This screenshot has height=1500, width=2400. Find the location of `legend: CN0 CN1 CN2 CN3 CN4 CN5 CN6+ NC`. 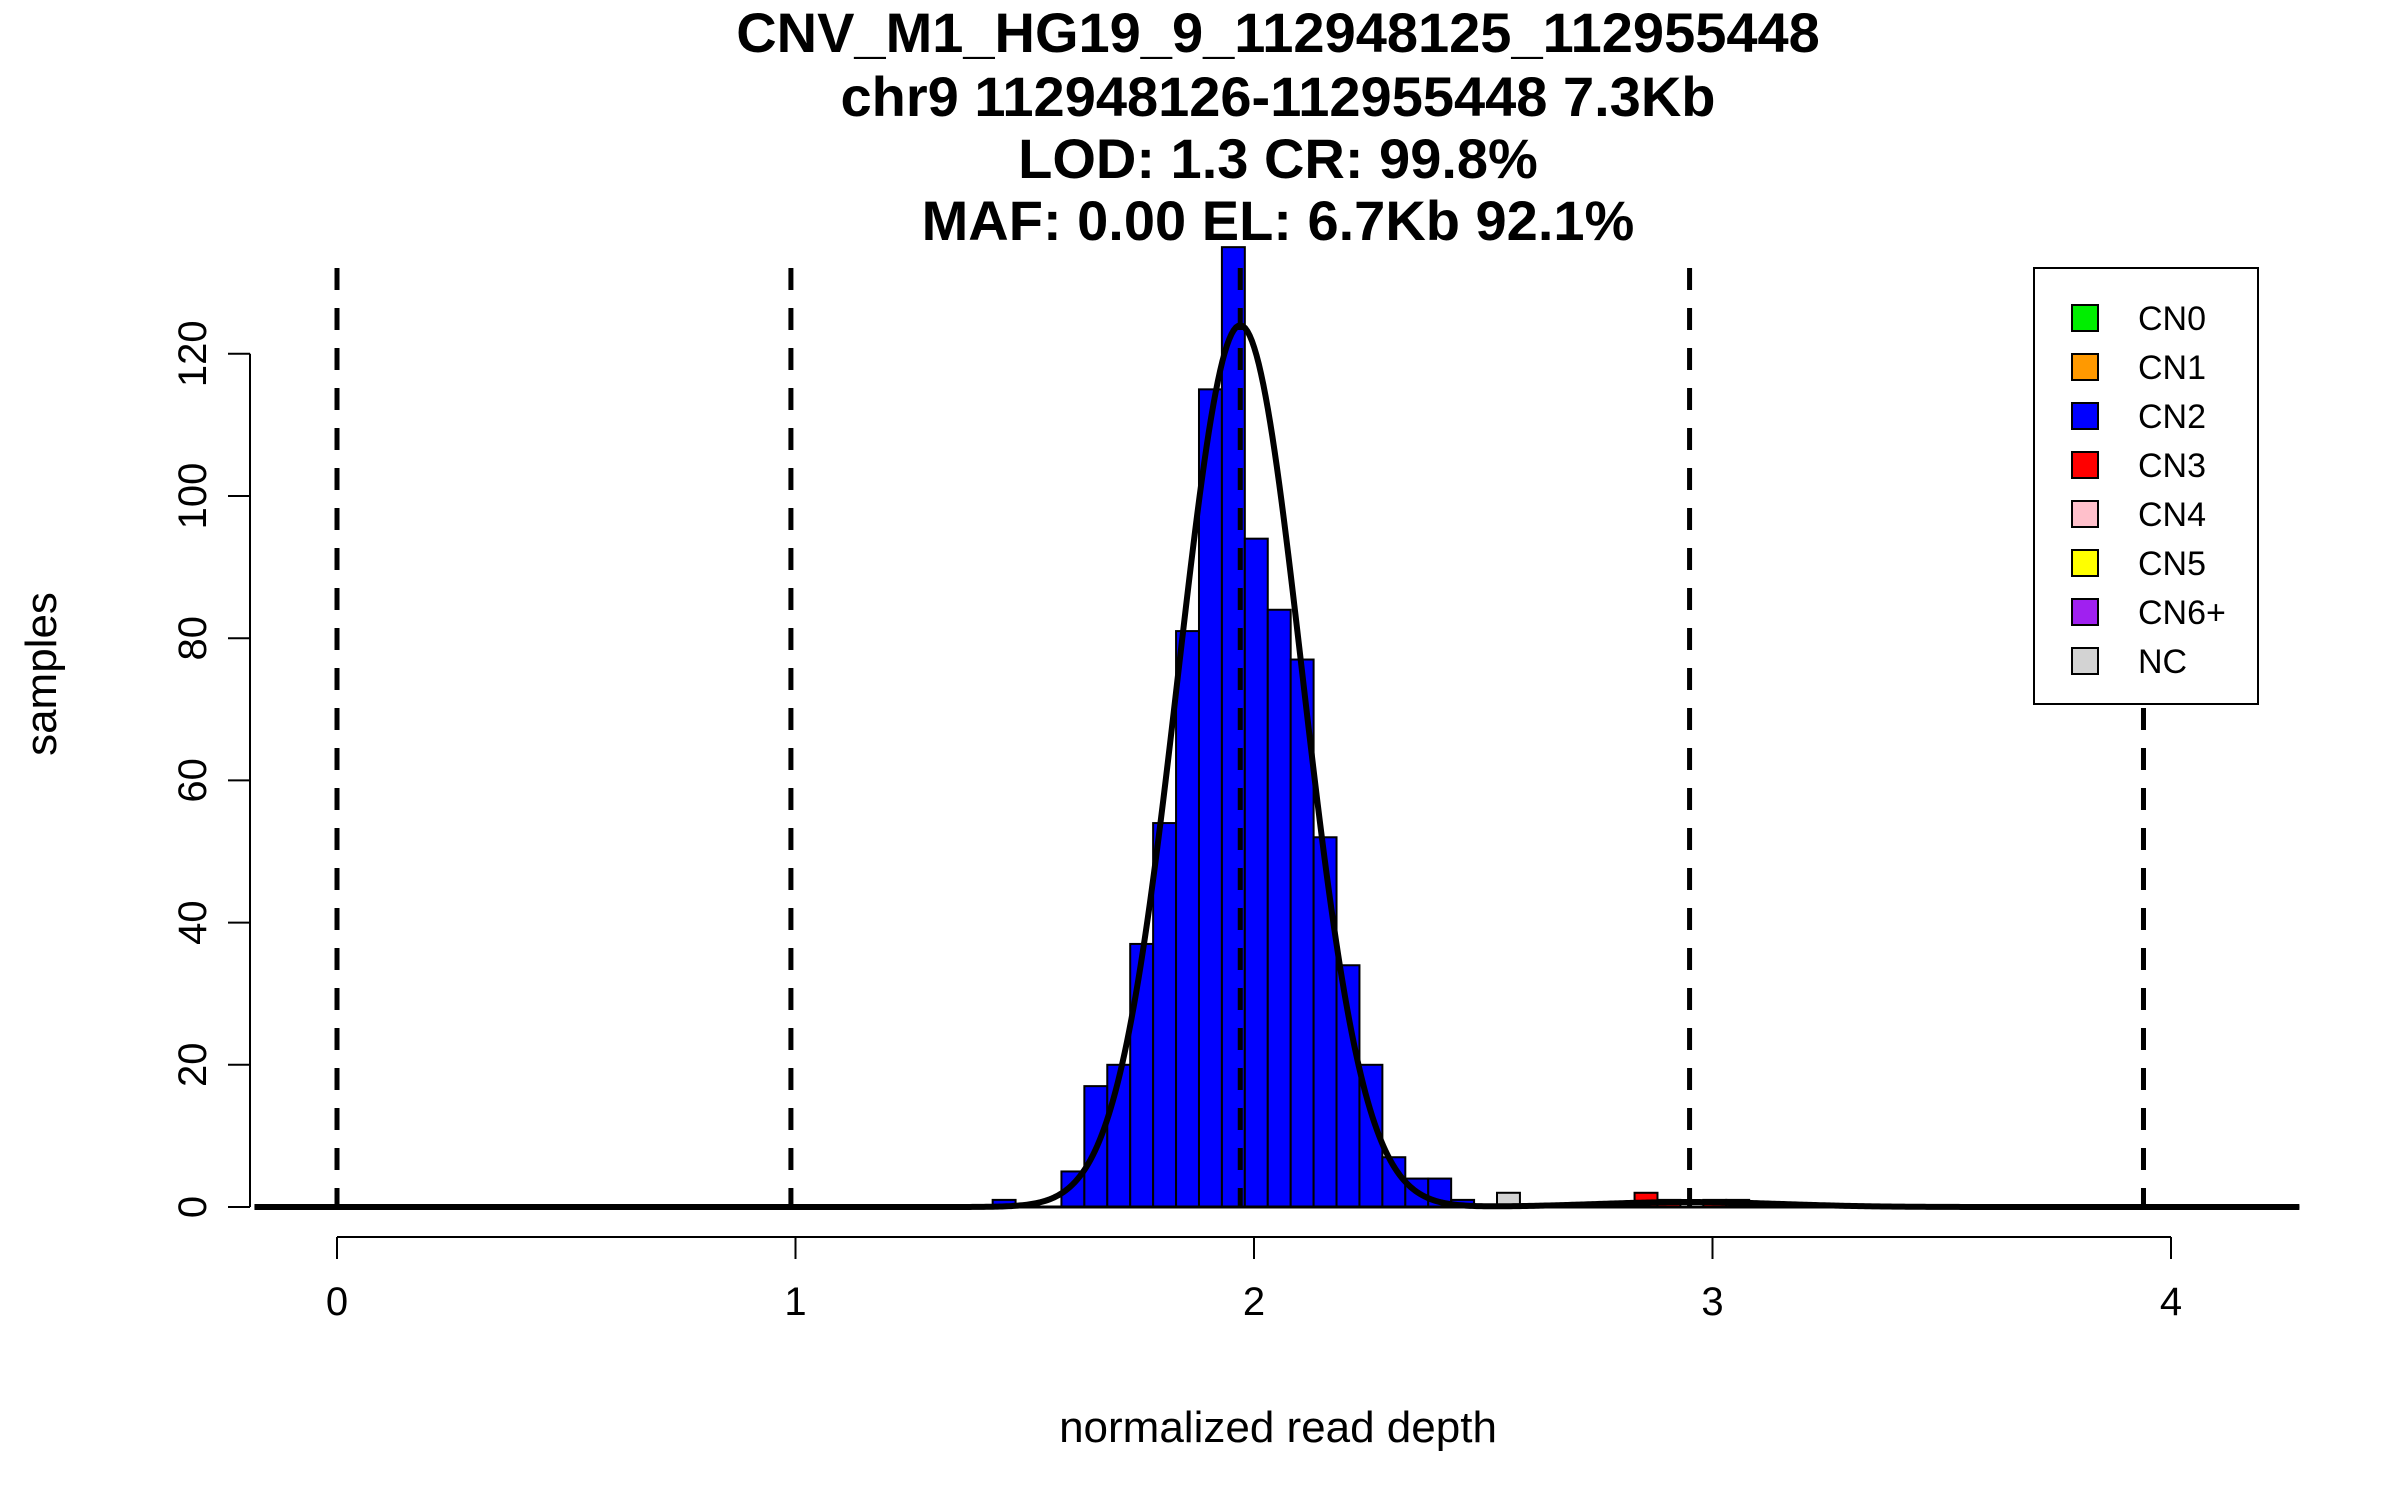

legend: CN0 CN1 CN2 CN3 CN4 CN5 CN6+ NC is located at coordinates (2146, 486).